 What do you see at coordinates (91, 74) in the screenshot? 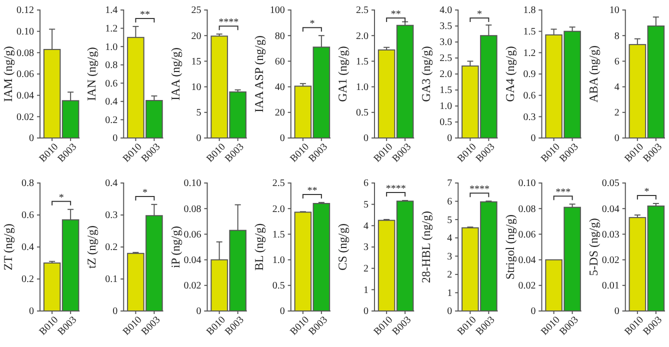
I see `y-axis-title: IAN (ng/g)` at bounding box center [91, 74].